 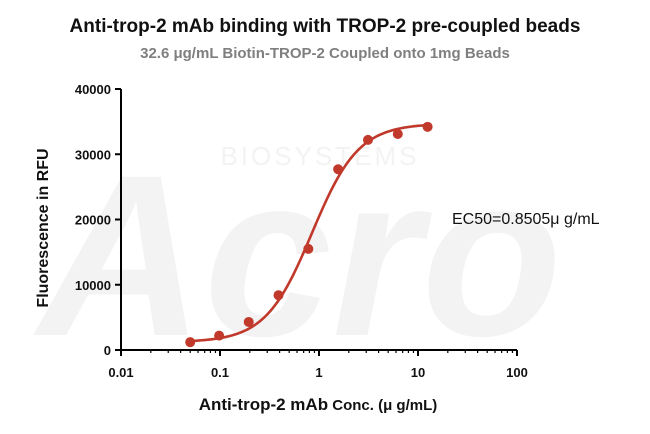 What do you see at coordinates (43, 227) in the screenshot?
I see `y-axis-label: Fluorescence in RFU` at bounding box center [43, 227].